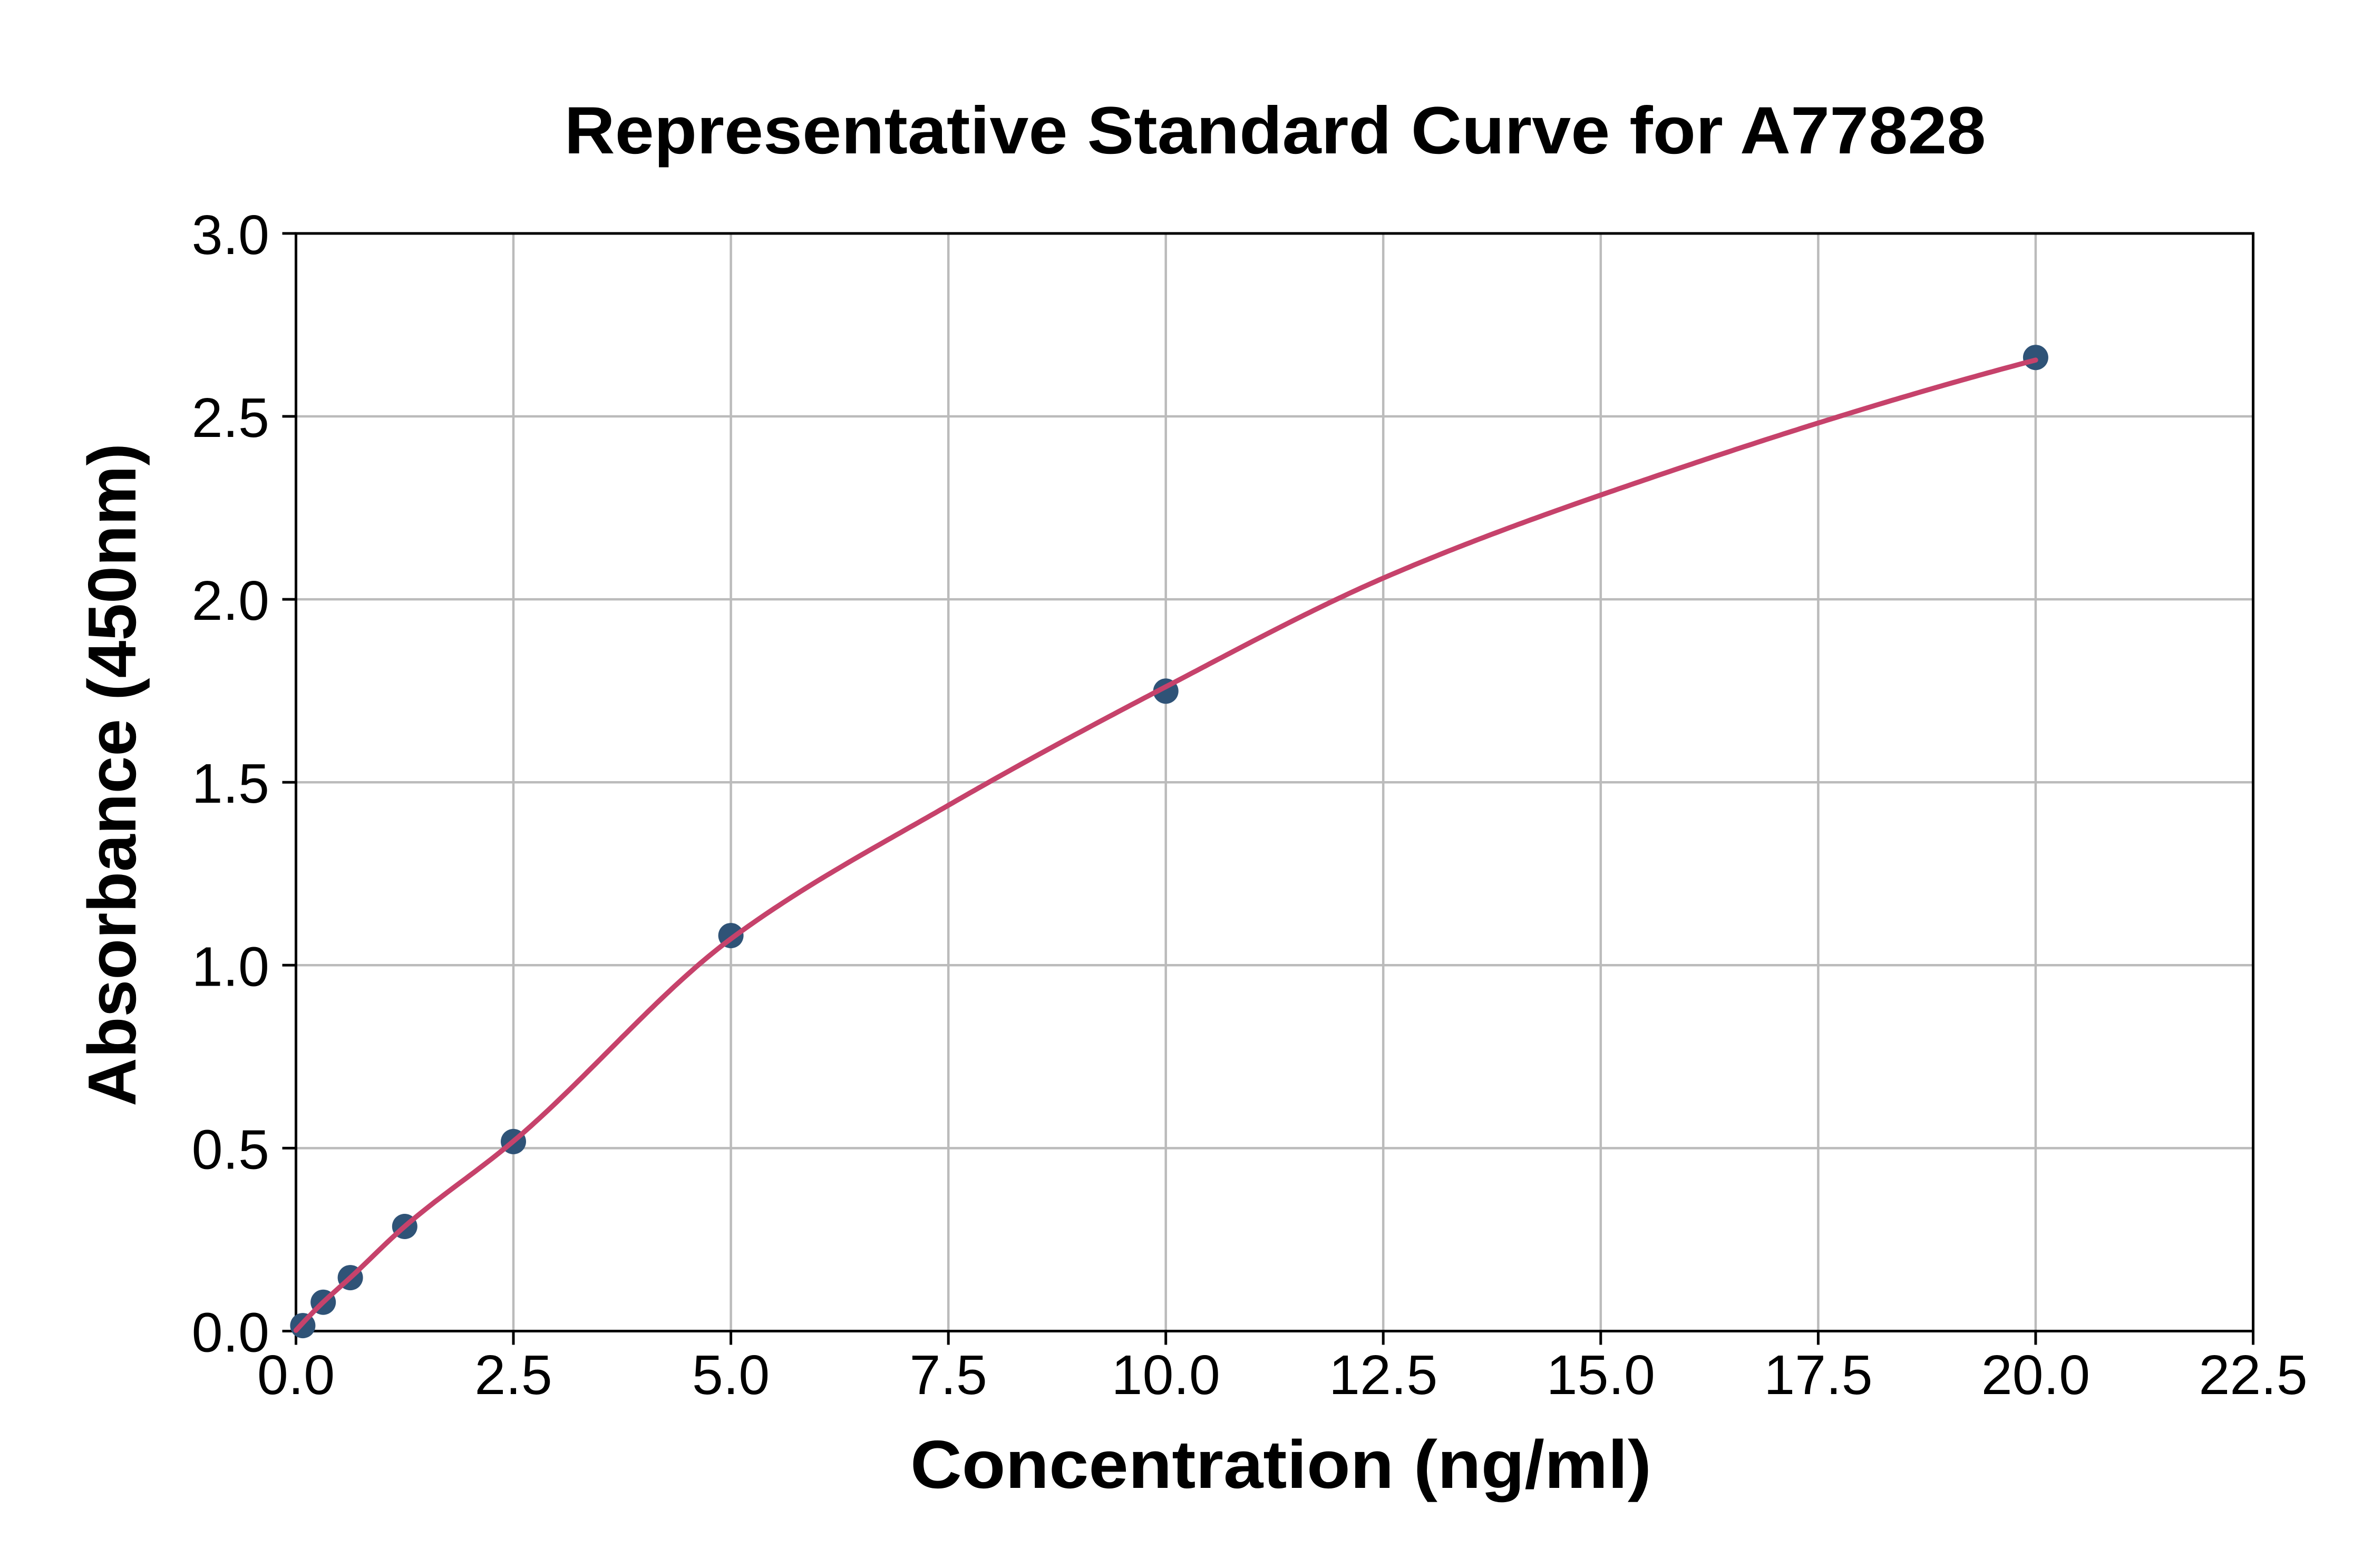 The width and height of the screenshot is (2372, 1568). Describe the element at coordinates (1818, 1375) in the screenshot. I see `svg-text: 17.5` at that location.